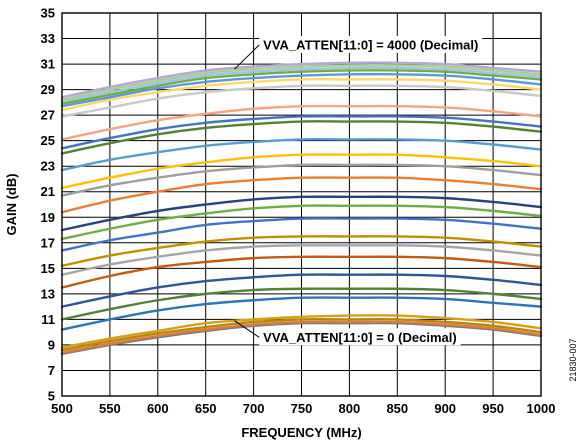  What do you see at coordinates (48, 242) in the screenshot?
I see `y-tick-label: 17` at bounding box center [48, 242].